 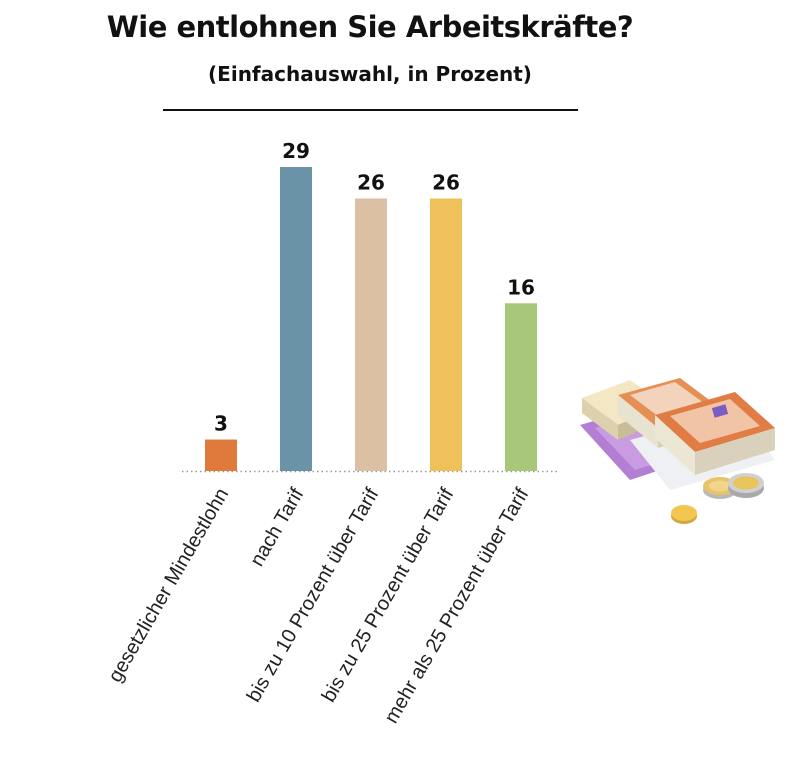 What do you see at coordinates (313, 595) in the screenshot?
I see `category-label: bis zu 10 Prozent über Tarif` at bounding box center [313, 595].